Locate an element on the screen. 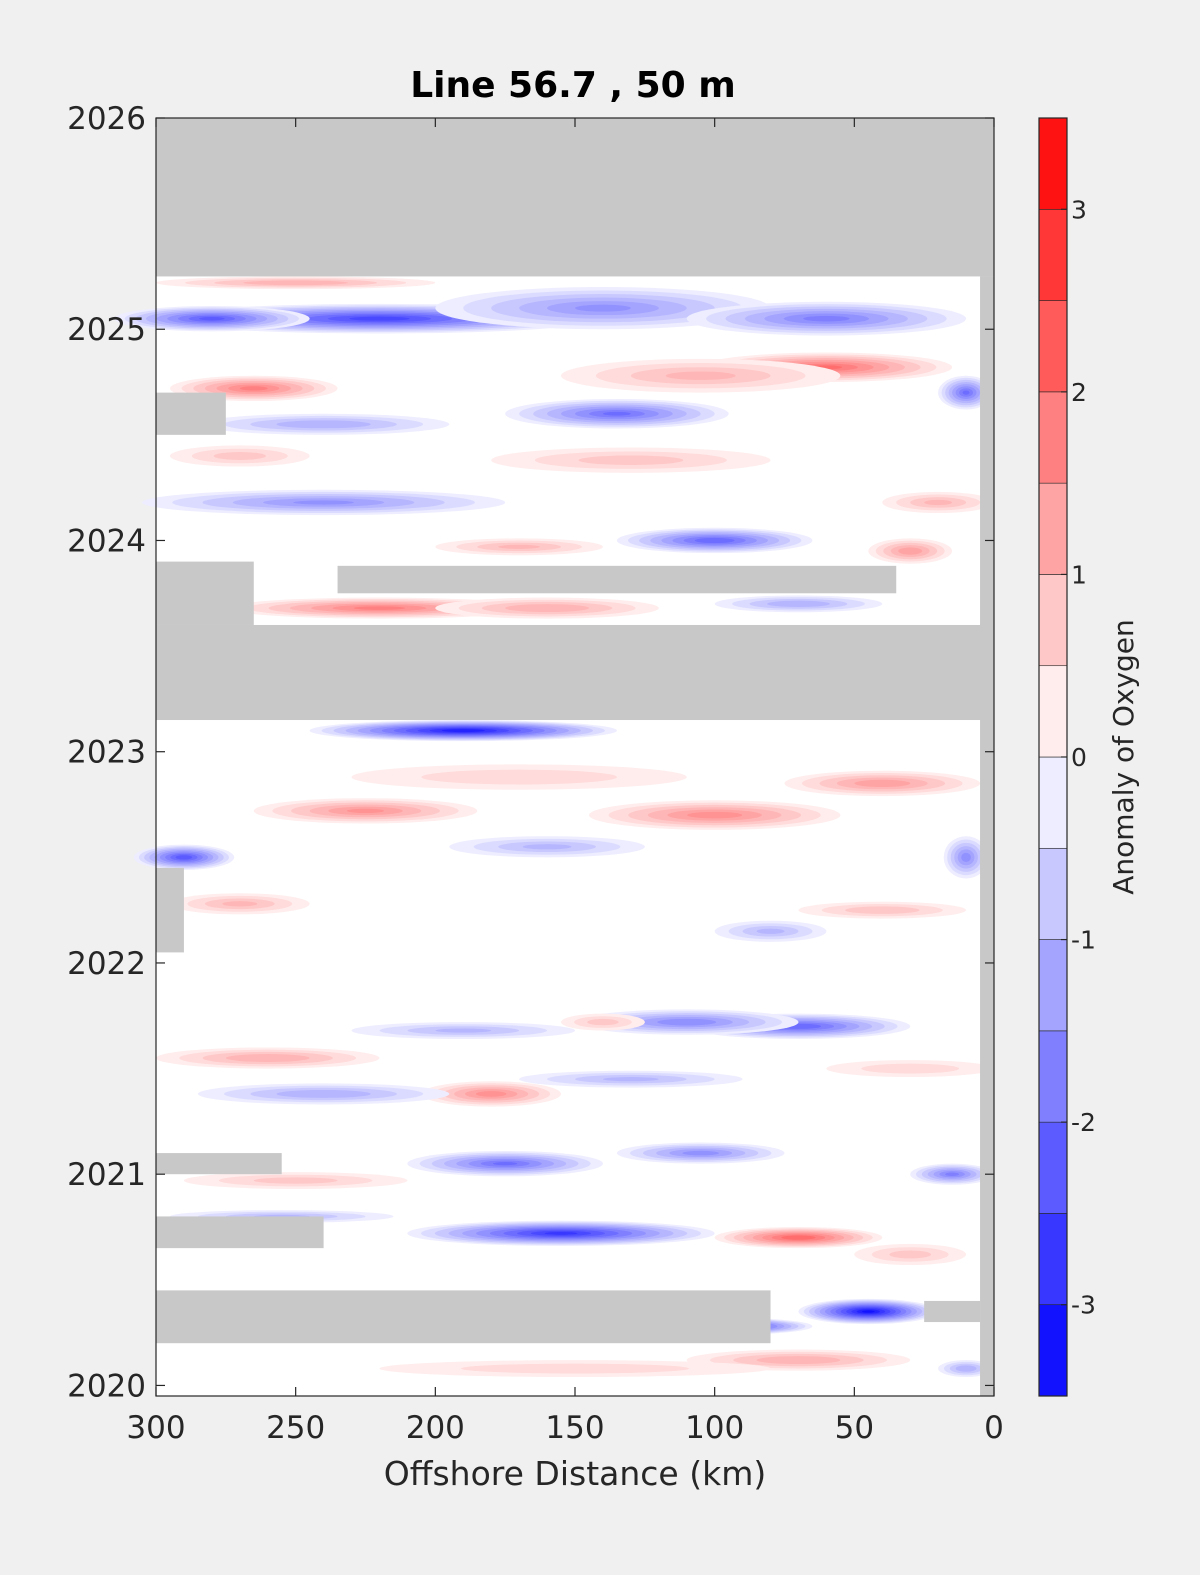  y-tick-label: 2021 is located at coordinates (106, 1175).